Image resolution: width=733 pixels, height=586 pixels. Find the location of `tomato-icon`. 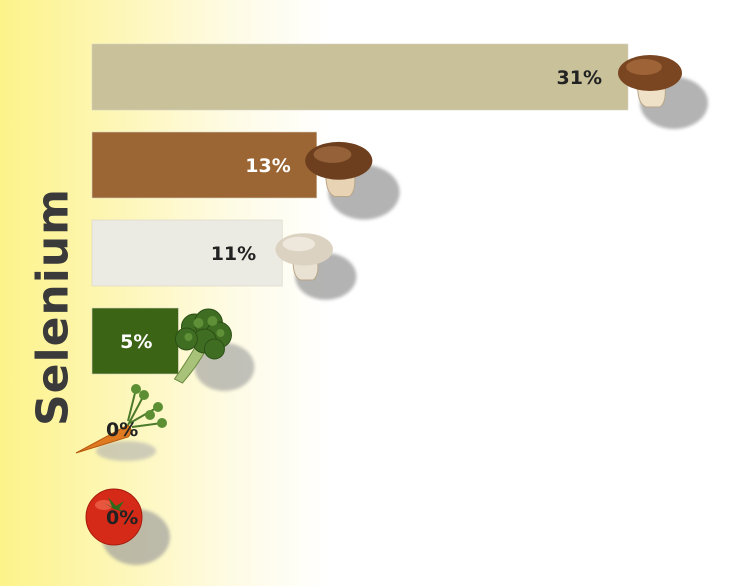

tomato-icon is located at coordinates (127, 526).